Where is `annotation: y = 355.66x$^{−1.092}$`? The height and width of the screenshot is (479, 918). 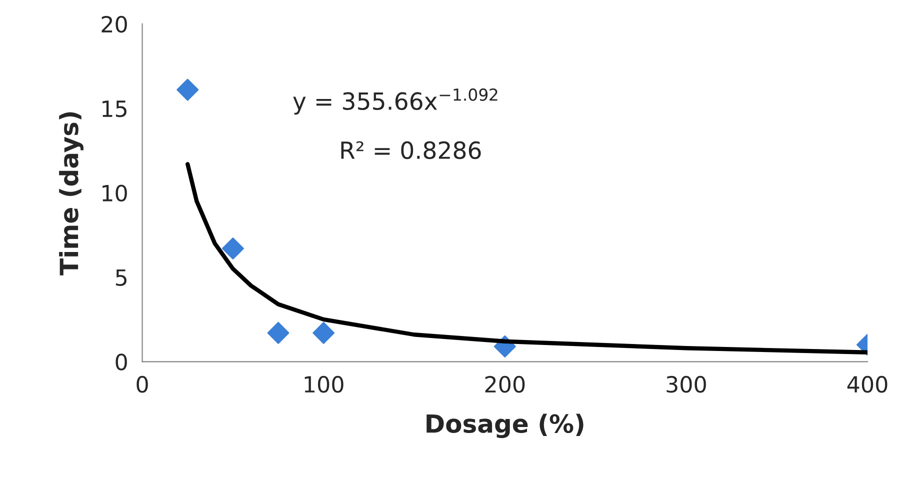
annotation: y = 355.66x$^{−1.092}$ is located at coordinates (395, 101).